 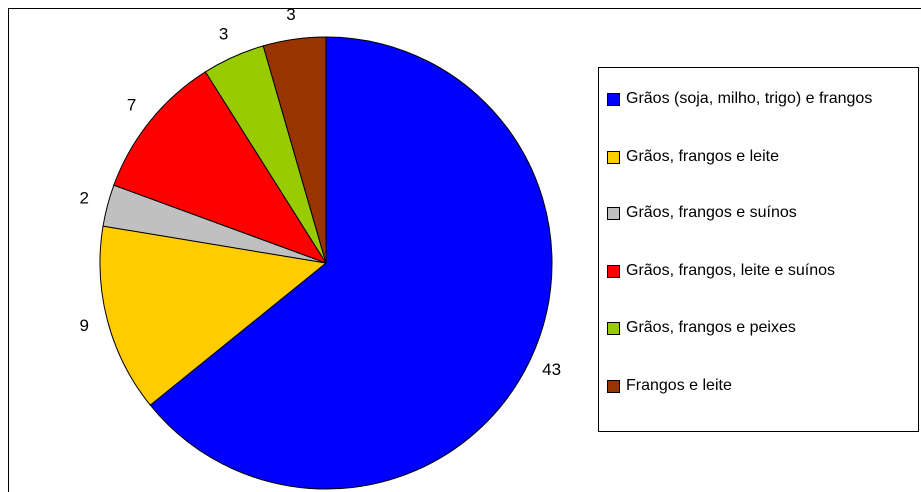 I want to click on legend-label: Frangos e leite, so click(x=679, y=385).